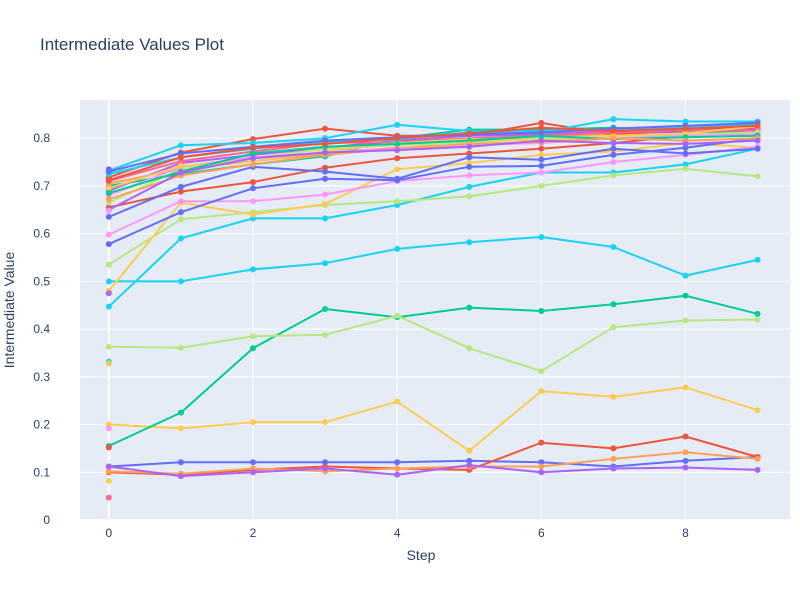 This screenshot has width=800, height=600. Describe the element at coordinates (41, 186) in the screenshot. I see `y-tick-label: 0.7` at that location.